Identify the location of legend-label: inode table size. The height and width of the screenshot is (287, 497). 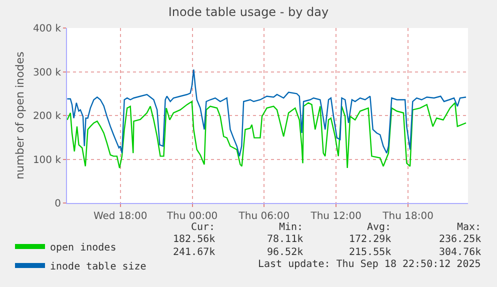
(98, 266).